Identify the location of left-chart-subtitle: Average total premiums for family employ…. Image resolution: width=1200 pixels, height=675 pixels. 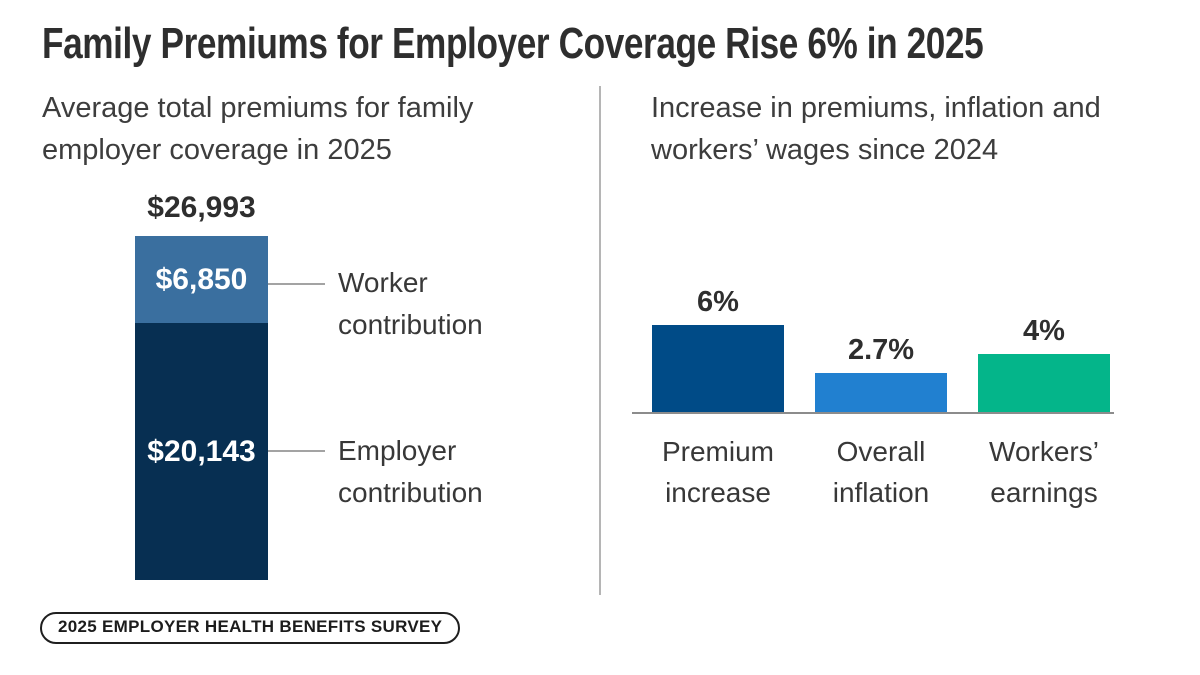
(258, 129).